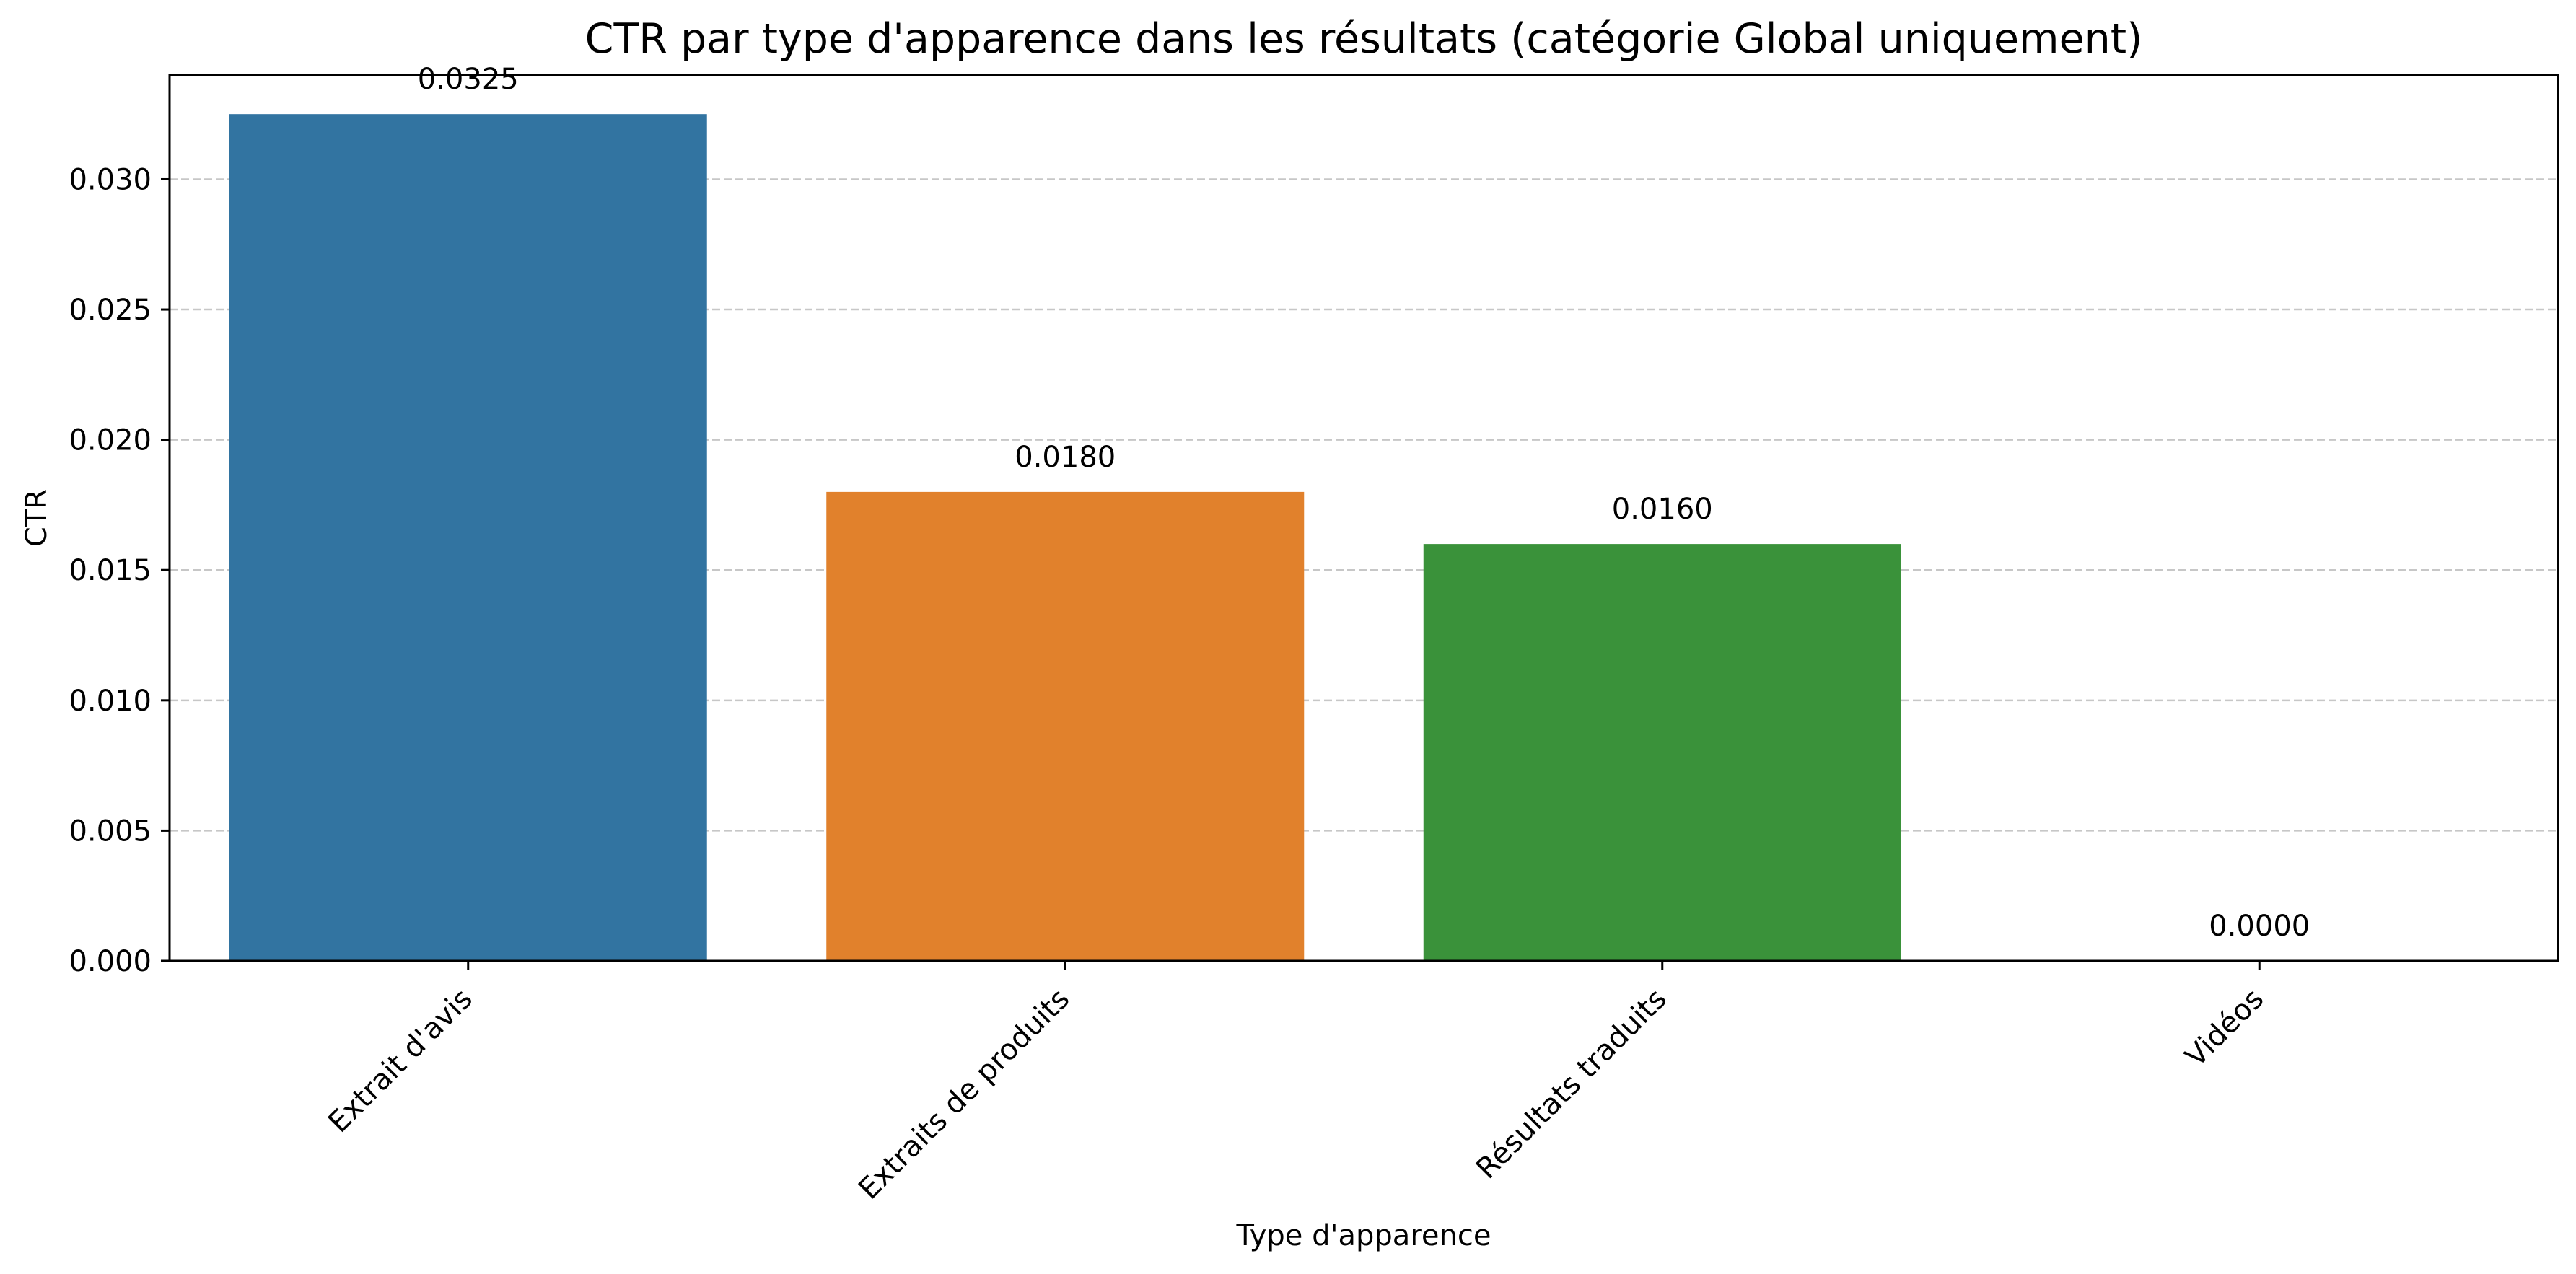 This screenshot has height=1274, width=2576. Describe the element at coordinates (1571, 1085) in the screenshot. I see `x-tick-label: Résultats traduits` at that location.